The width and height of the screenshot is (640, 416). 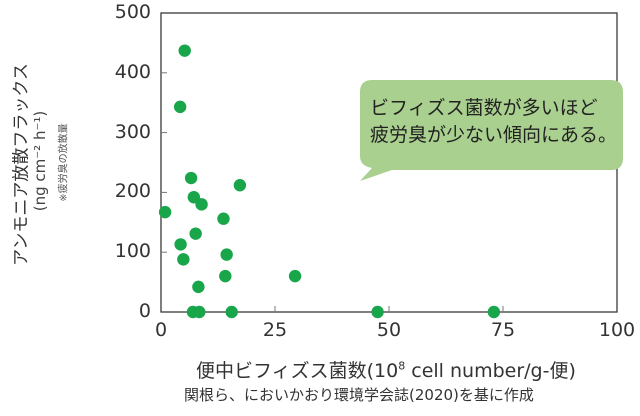 I want to click on callout-line-1: ビフィズス菌数が多いほど, so click(x=484, y=108).